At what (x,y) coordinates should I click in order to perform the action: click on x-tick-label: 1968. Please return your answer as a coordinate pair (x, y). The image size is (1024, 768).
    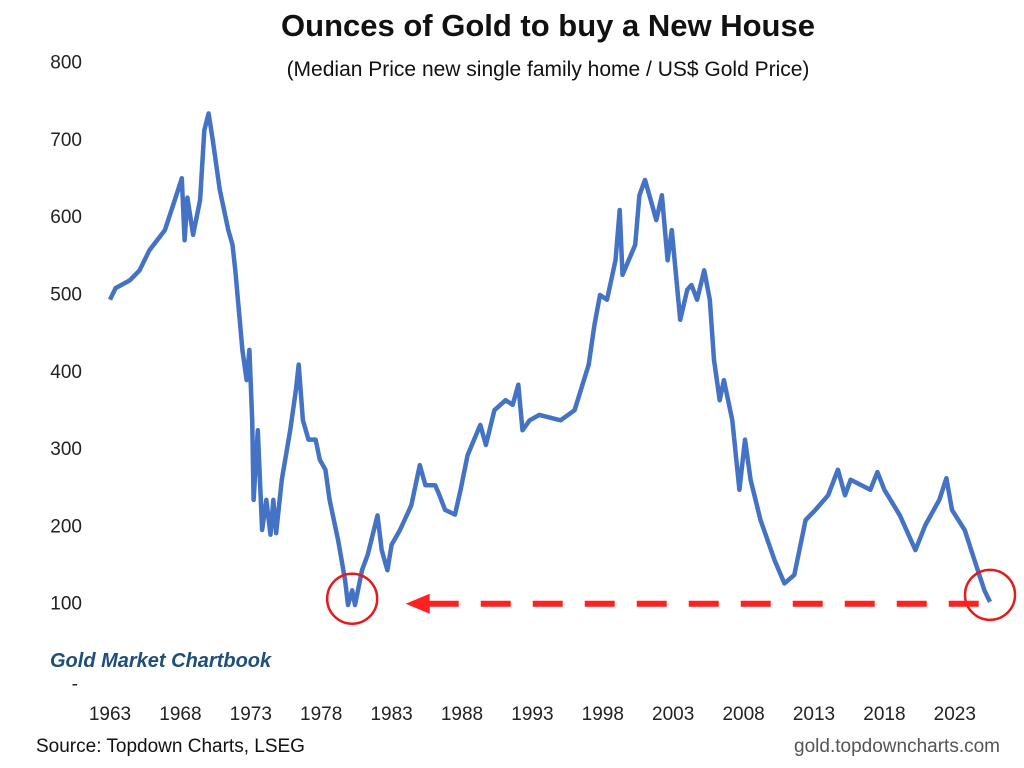
    Looking at the image, I should click on (180, 714).